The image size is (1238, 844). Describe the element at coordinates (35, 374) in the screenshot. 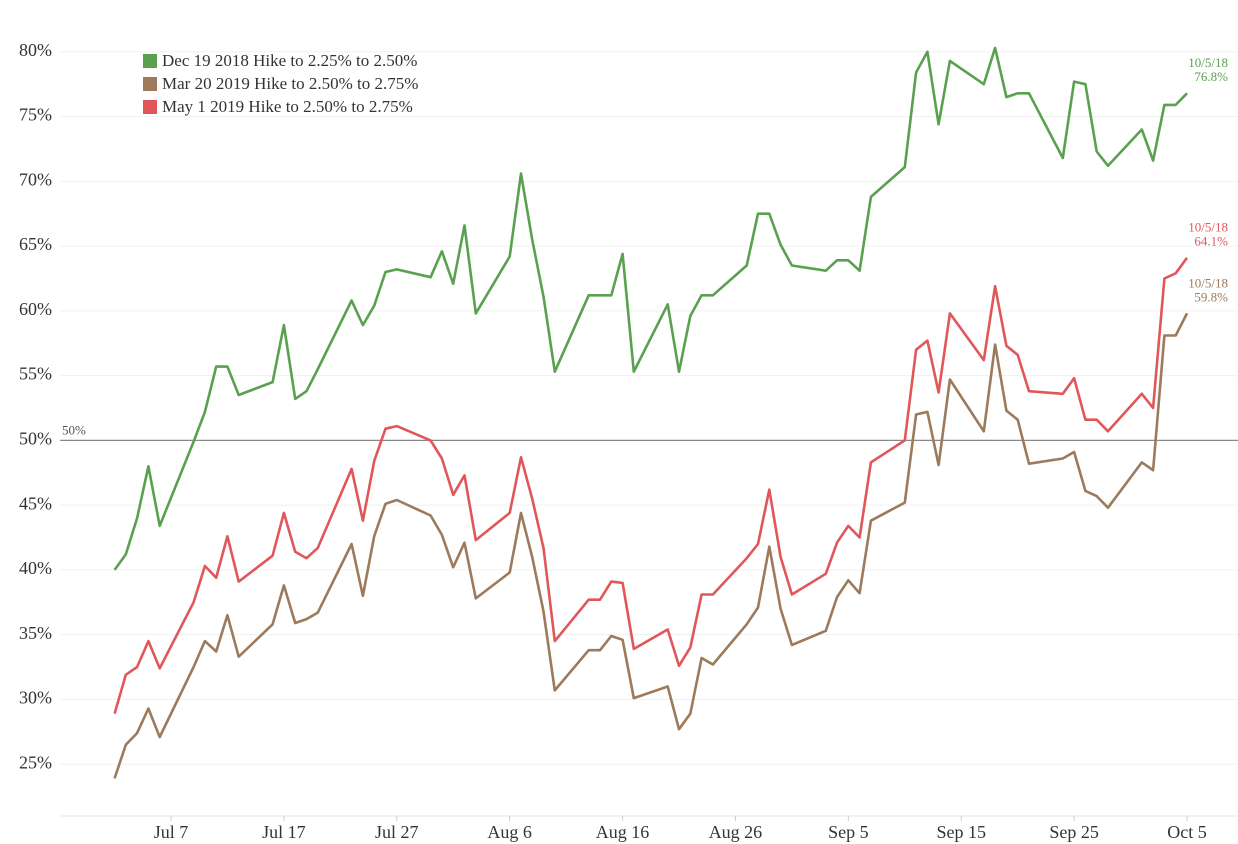

I see `y-tick-label: 55%` at that location.